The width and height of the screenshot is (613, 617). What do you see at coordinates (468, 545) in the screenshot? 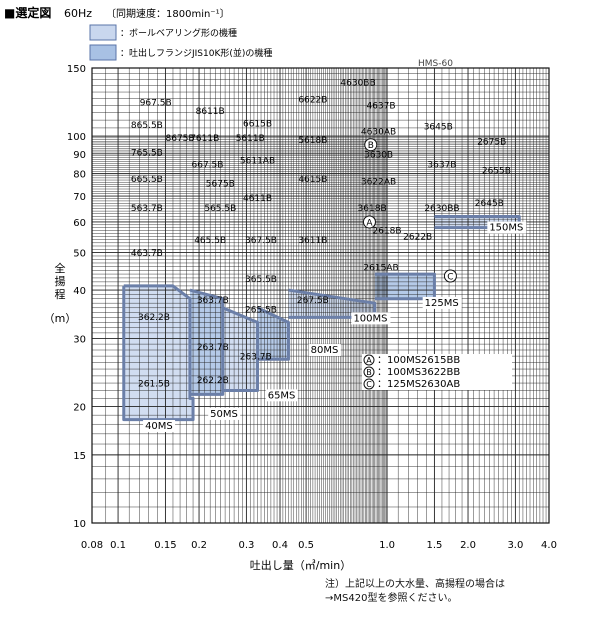
I see `x-tick-label: 2.0` at bounding box center [468, 545].